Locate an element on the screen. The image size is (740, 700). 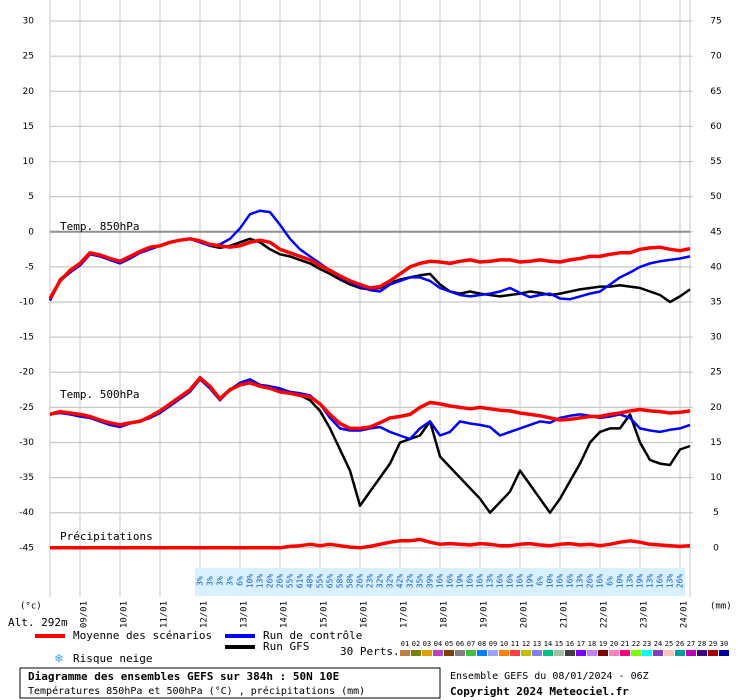
snow-risk-label: 10% is located at coordinates (550, 581).